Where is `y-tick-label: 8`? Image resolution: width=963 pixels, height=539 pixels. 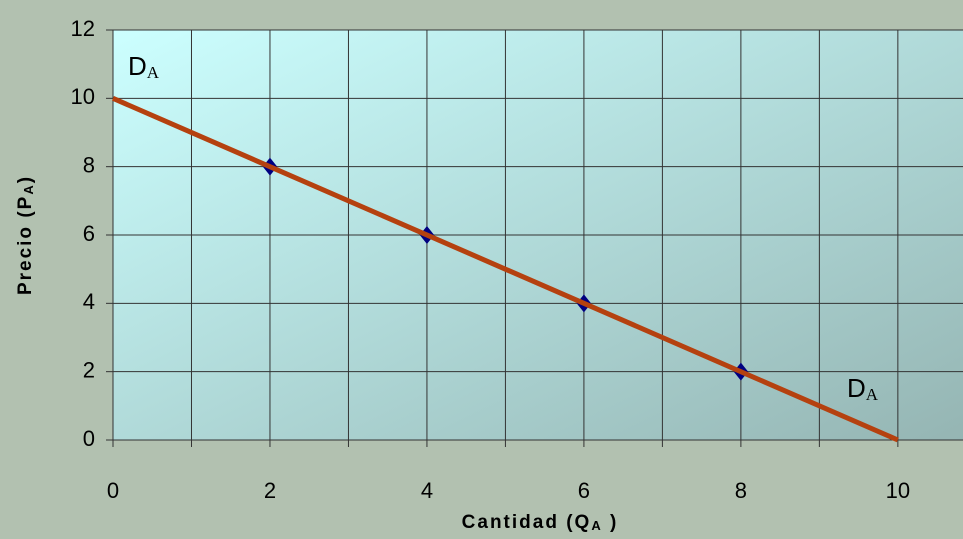 y-tick-label: 8 is located at coordinates (89, 164).